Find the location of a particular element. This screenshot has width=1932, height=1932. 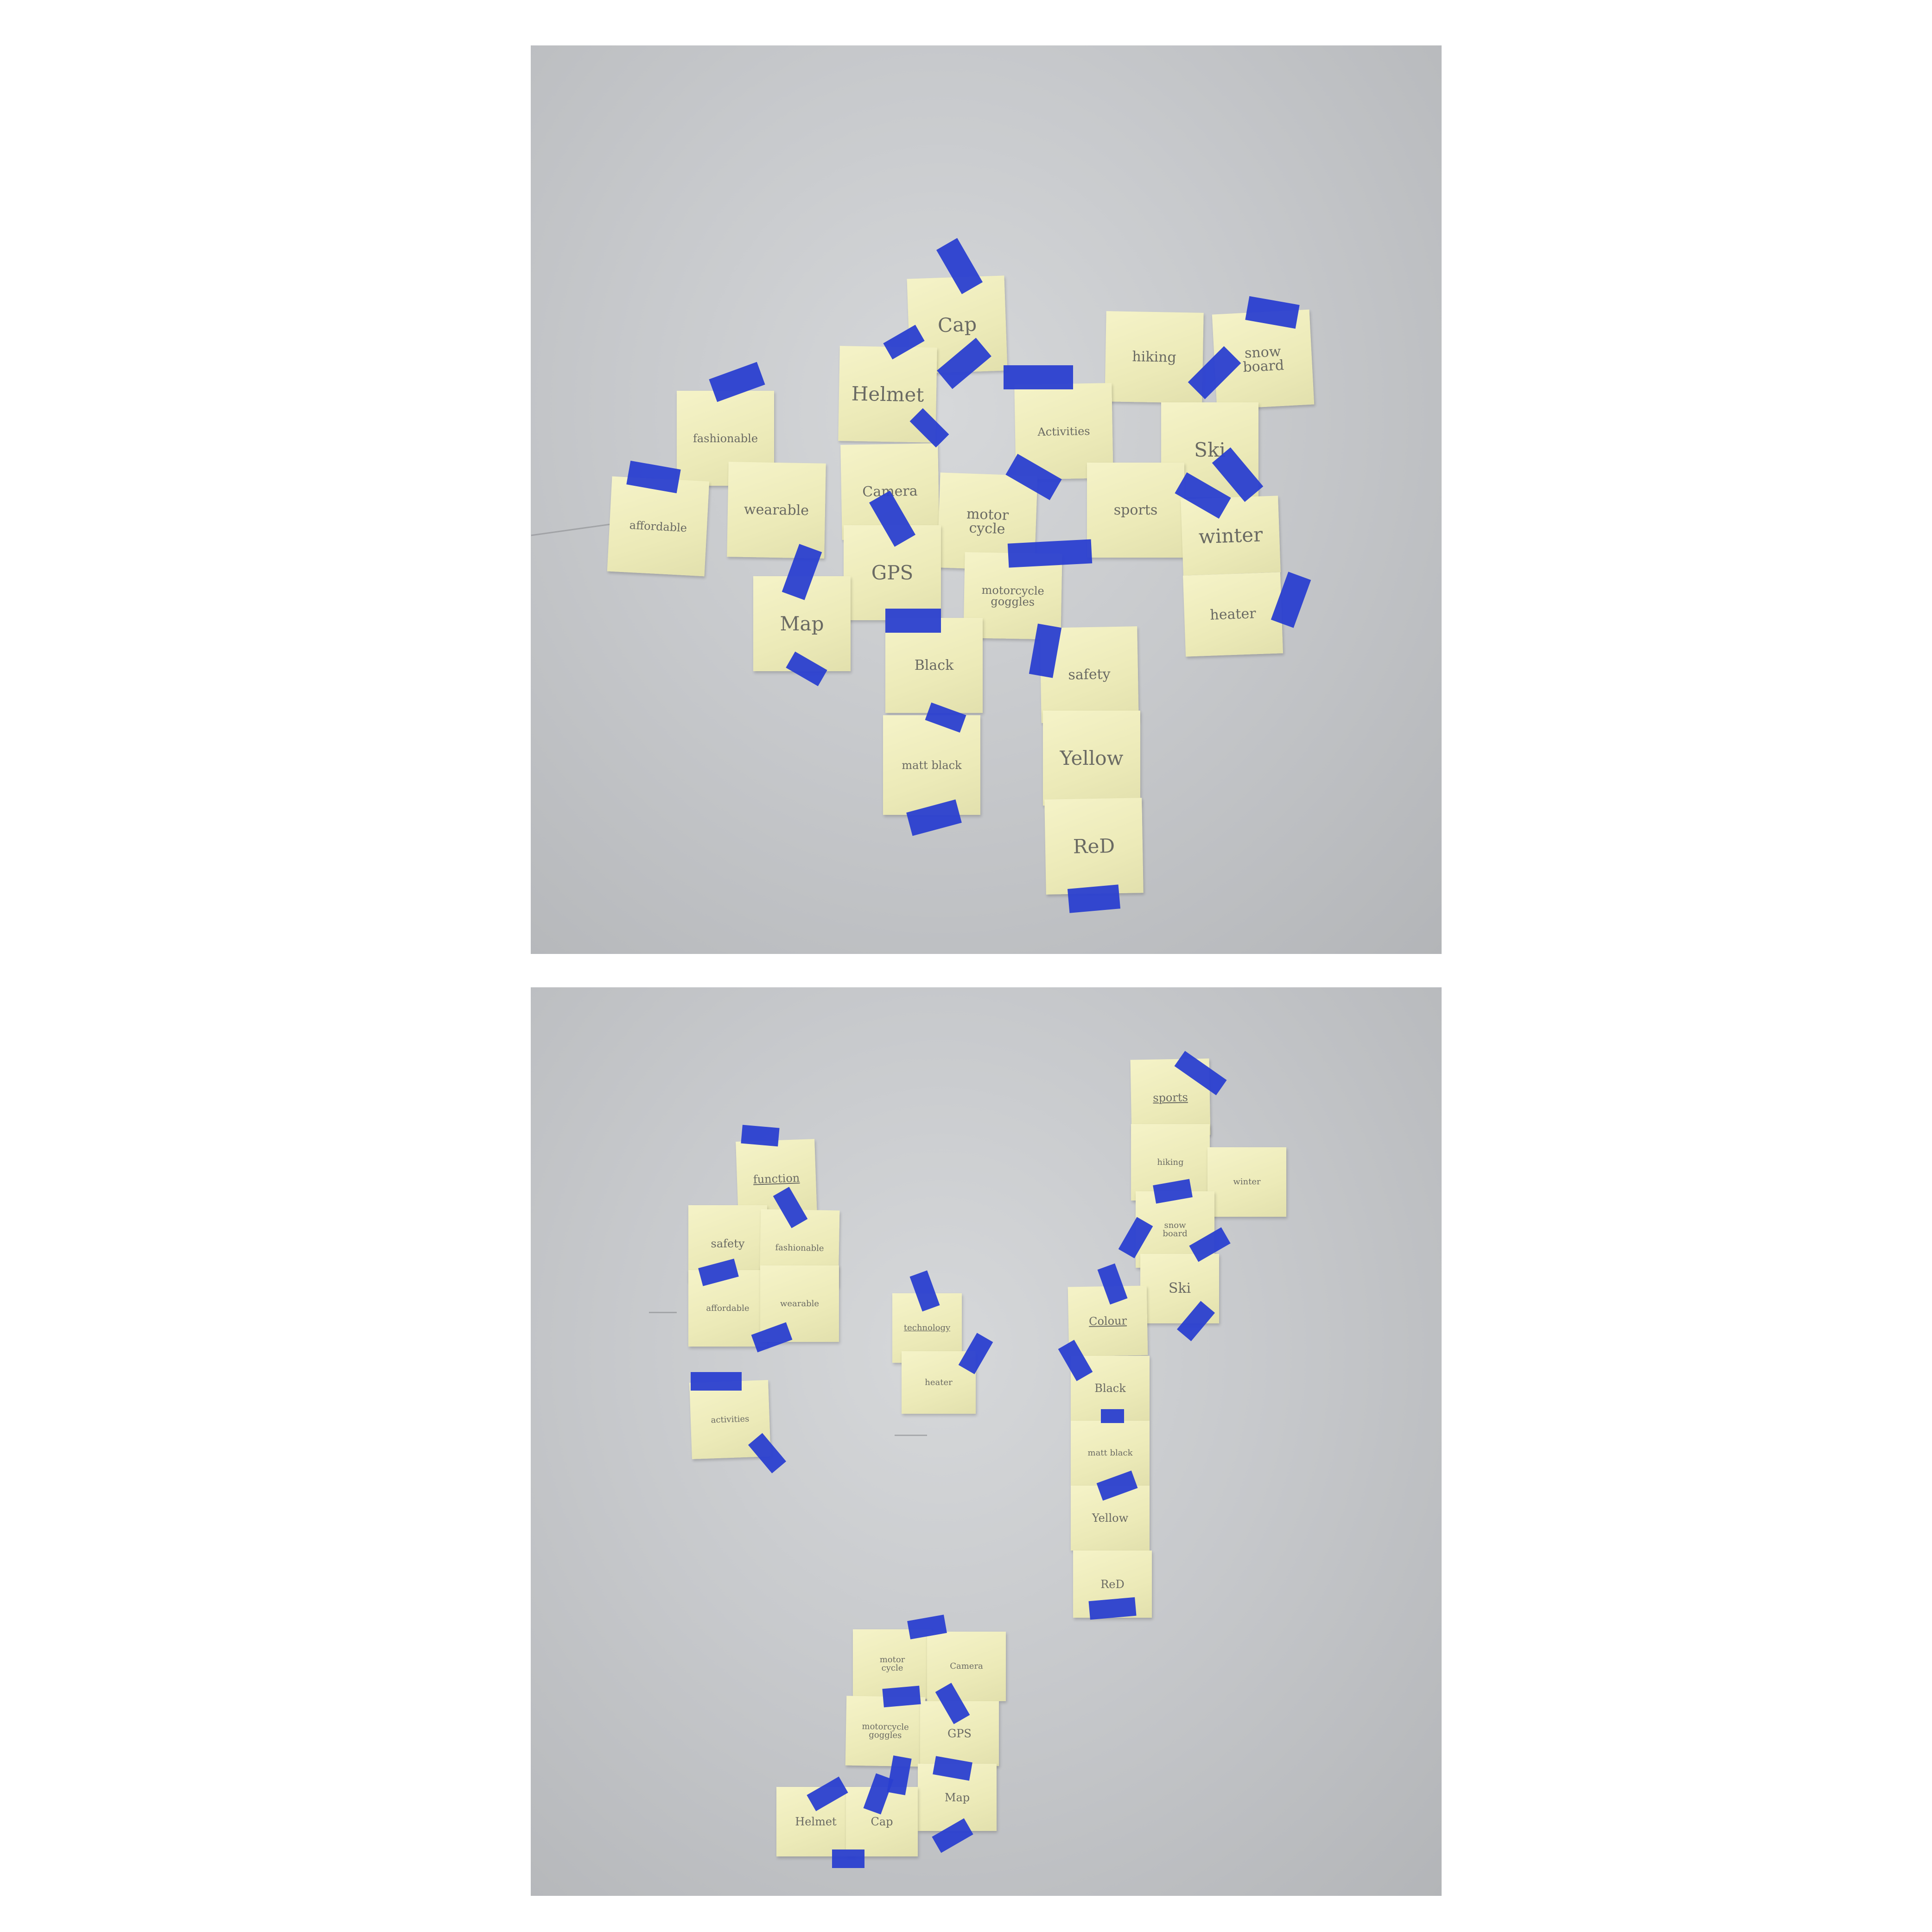

note-hiking: hiking is located at coordinates (1154, 357).